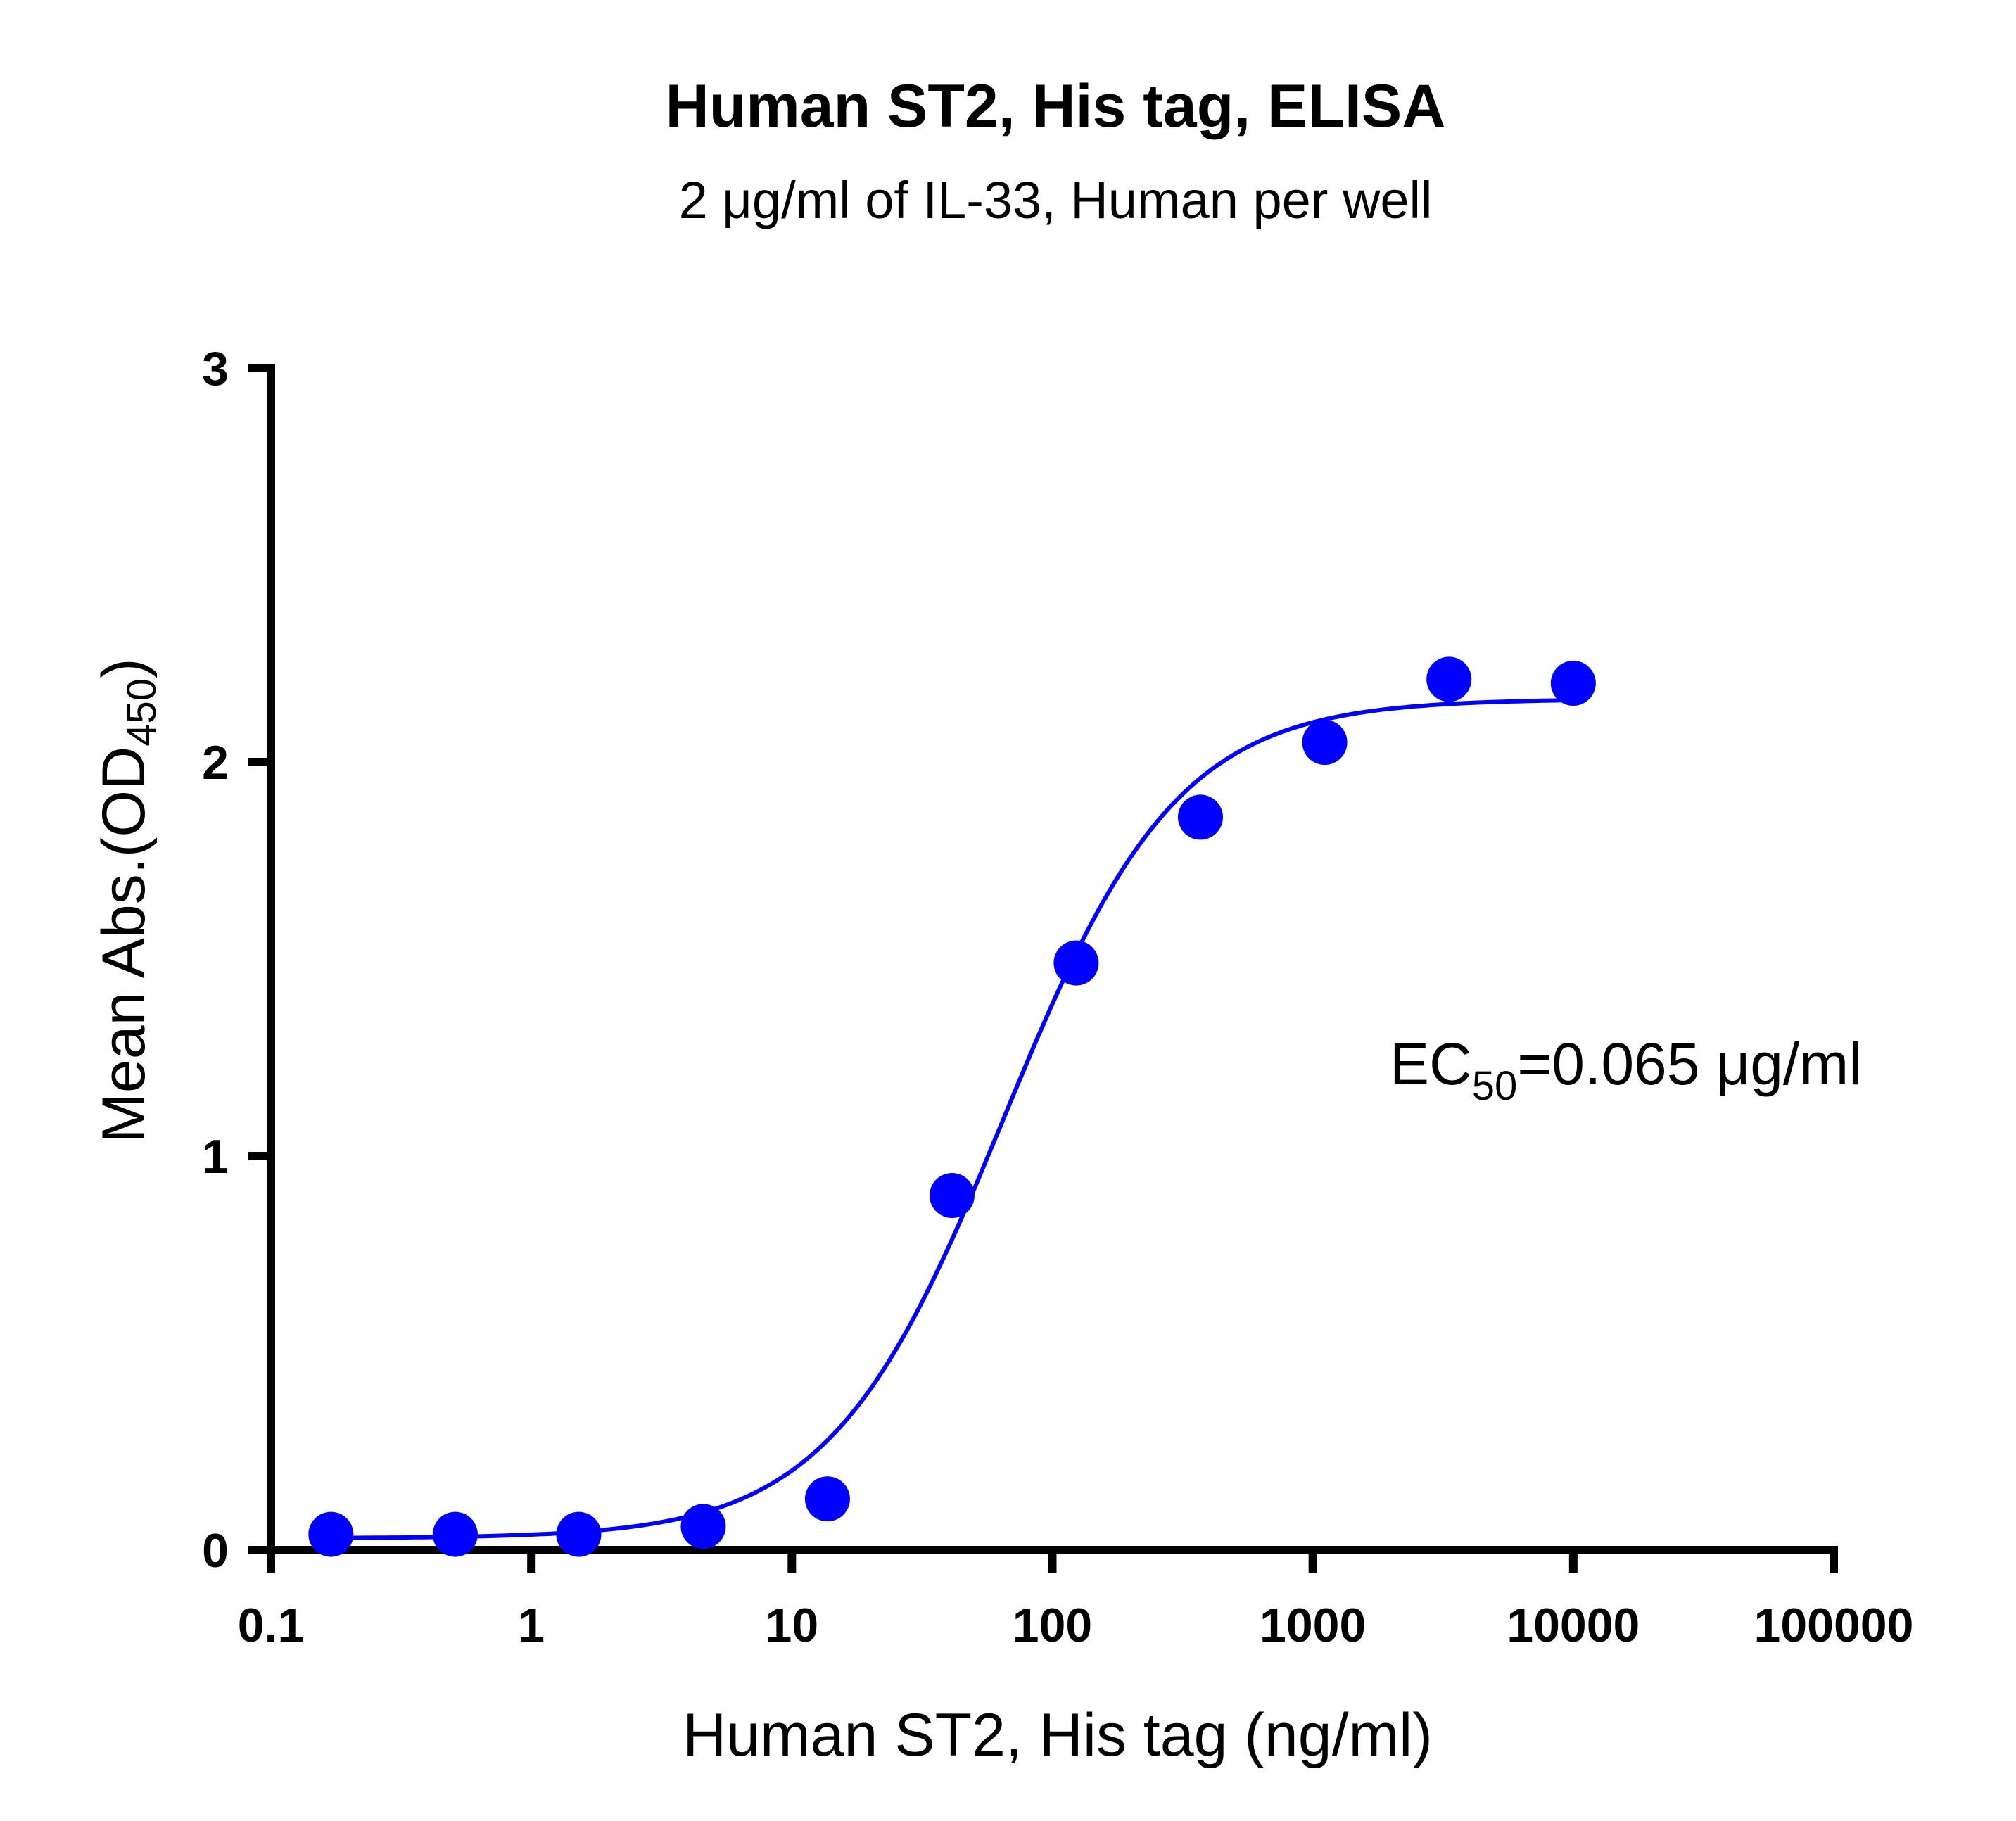 Image resolution: width=2016 pixels, height=1821 pixels. Describe the element at coordinates (215, 1551) in the screenshot. I see `y-tick-label: 0` at that location.